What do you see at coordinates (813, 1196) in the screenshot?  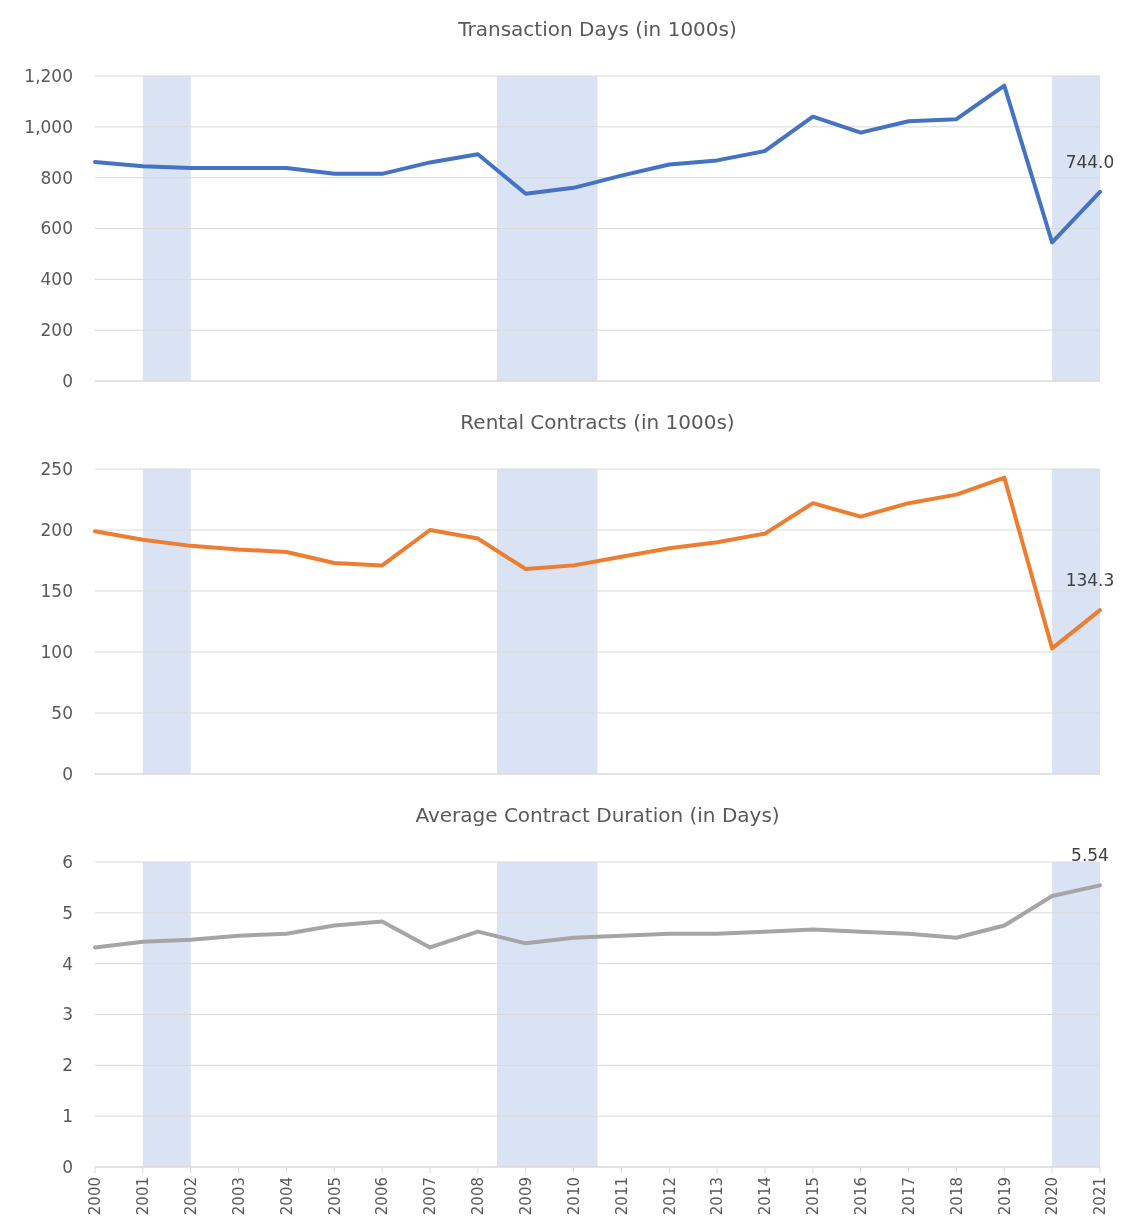 I see `x-tick-label: 2015` at bounding box center [813, 1196].